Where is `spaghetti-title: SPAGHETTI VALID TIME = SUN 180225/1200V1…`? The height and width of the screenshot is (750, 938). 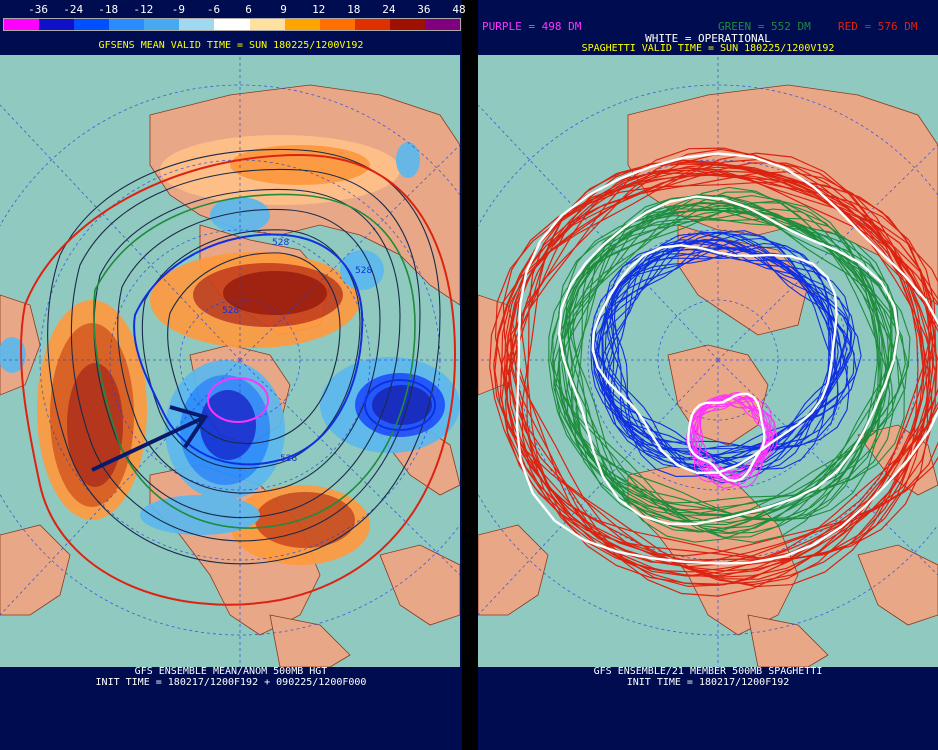 spaghetti-title: SPAGHETTI VALID TIME = SUN 180225/1200V1… is located at coordinates (708, 48).